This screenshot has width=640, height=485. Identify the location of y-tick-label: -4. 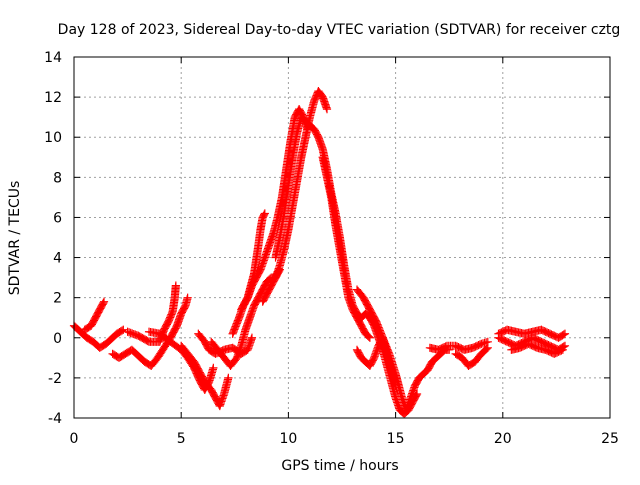
(55, 419).